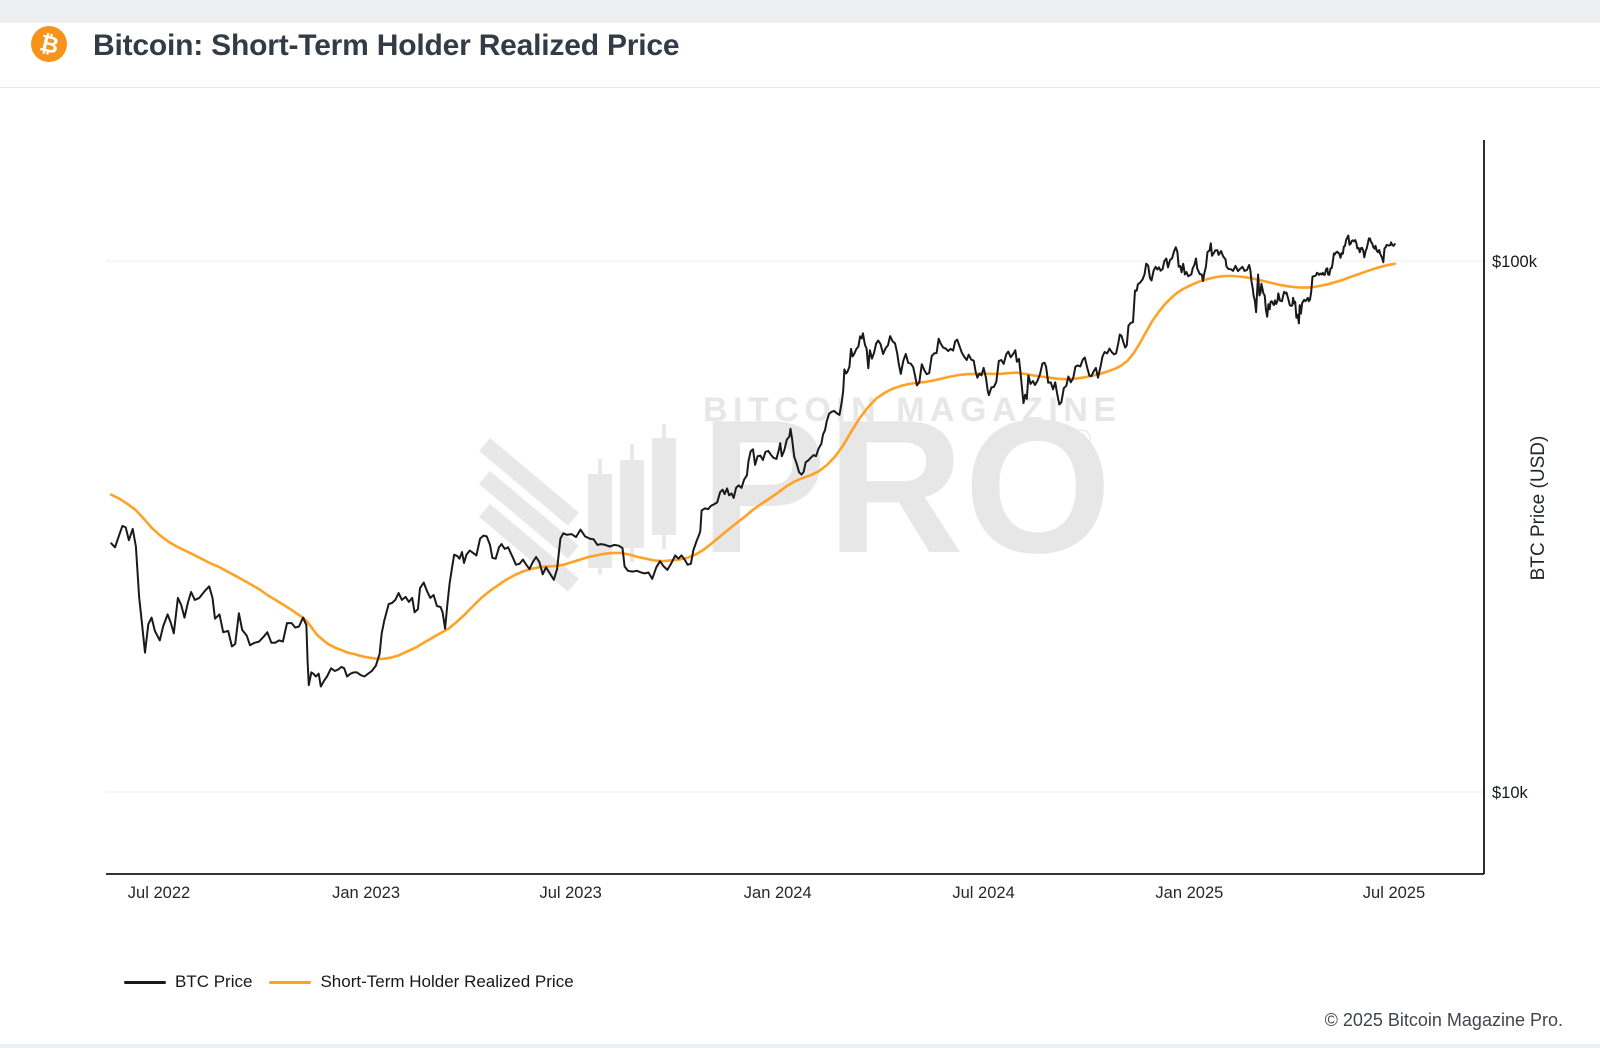  Describe the element at coordinates (1538, 508) in the screenshot. I see `y-axis-title: BTC Price (USD)` at that location.